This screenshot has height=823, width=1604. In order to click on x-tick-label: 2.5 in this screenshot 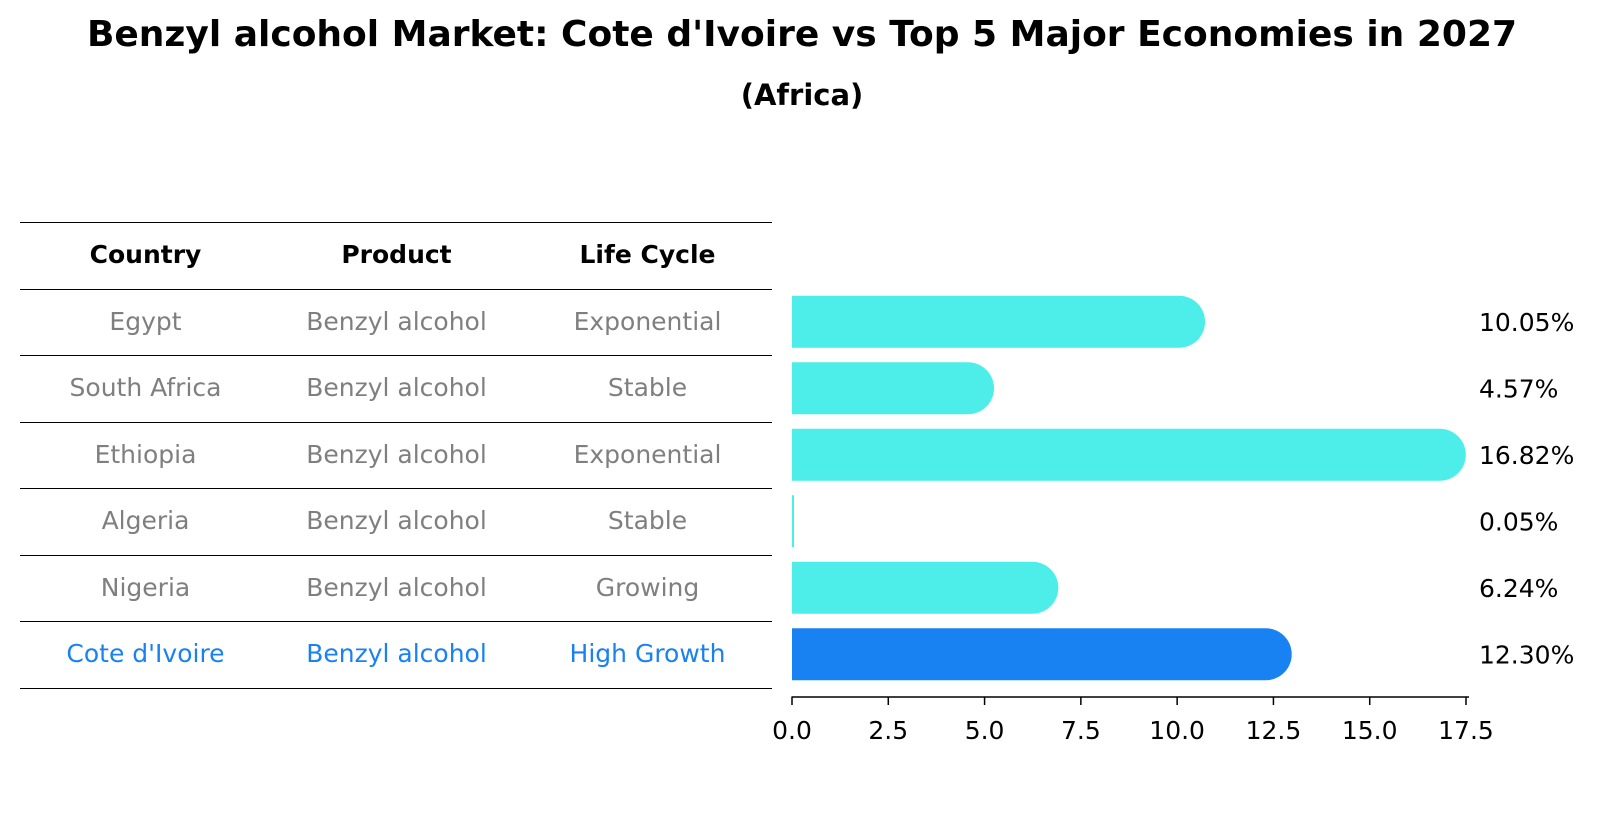, I will do `click(888, 730)`.